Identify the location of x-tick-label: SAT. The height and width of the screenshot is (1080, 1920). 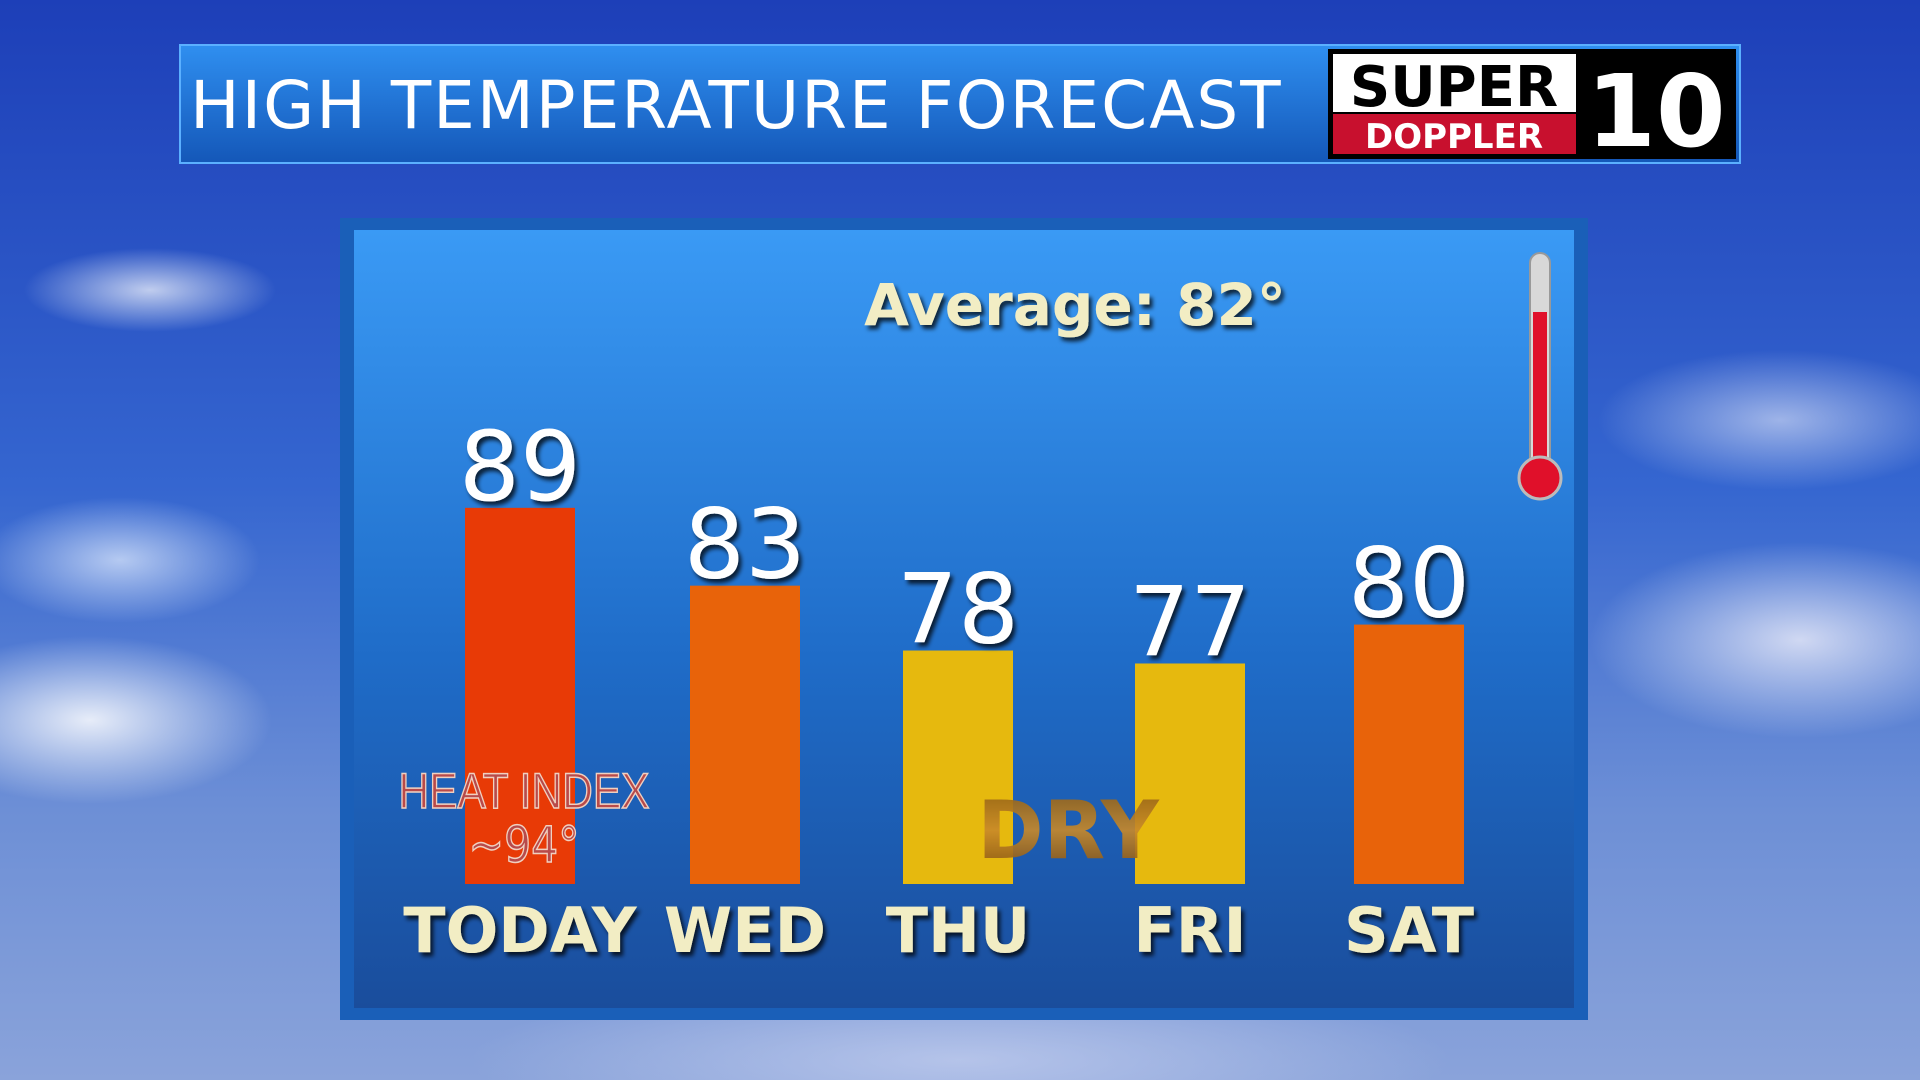
(1409, 930).